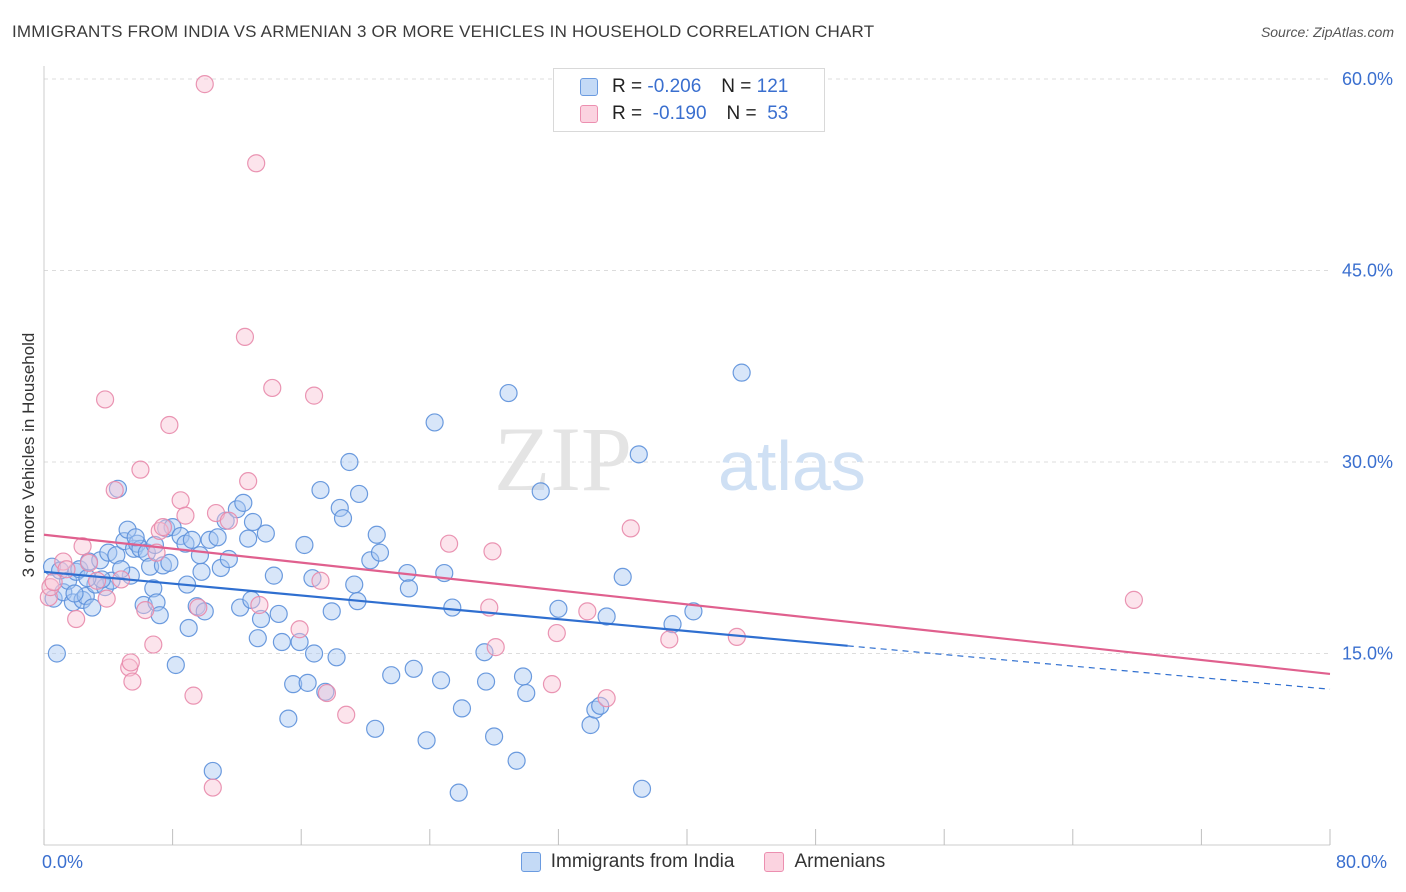  What do you see at coordinates (563, 459) in the screenshot?
I see `watermark-zip: ZIP` at bounding box center [563, 459].